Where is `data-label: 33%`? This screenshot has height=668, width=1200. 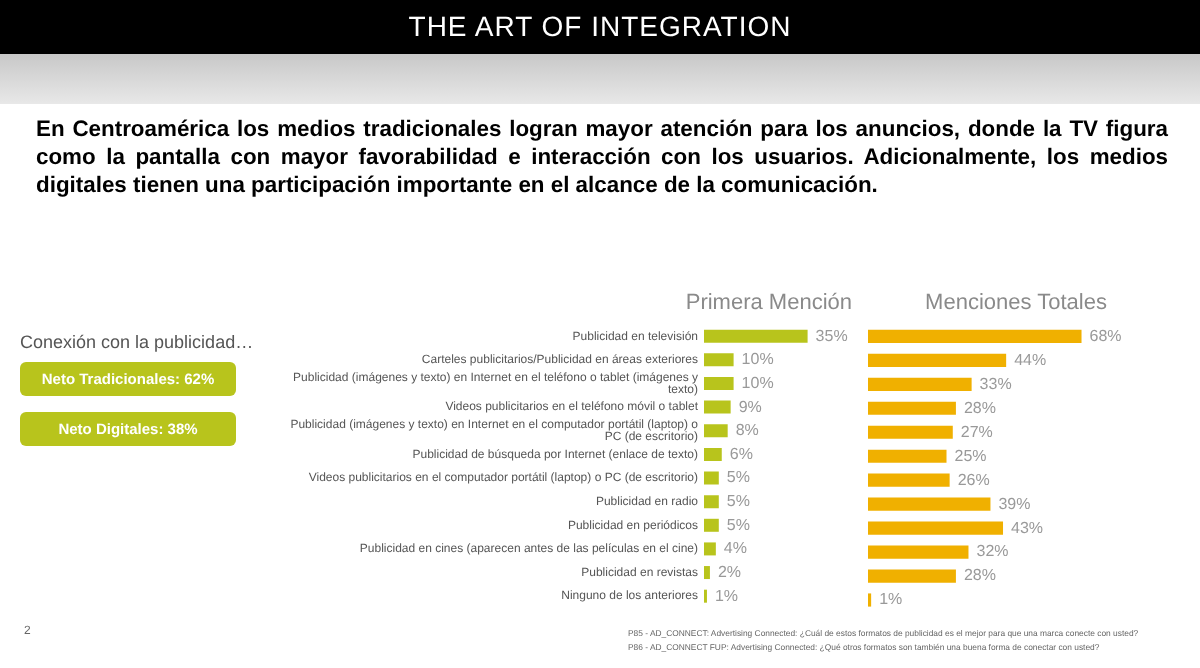 data-label: 33% is located at coordinates (995, 383).